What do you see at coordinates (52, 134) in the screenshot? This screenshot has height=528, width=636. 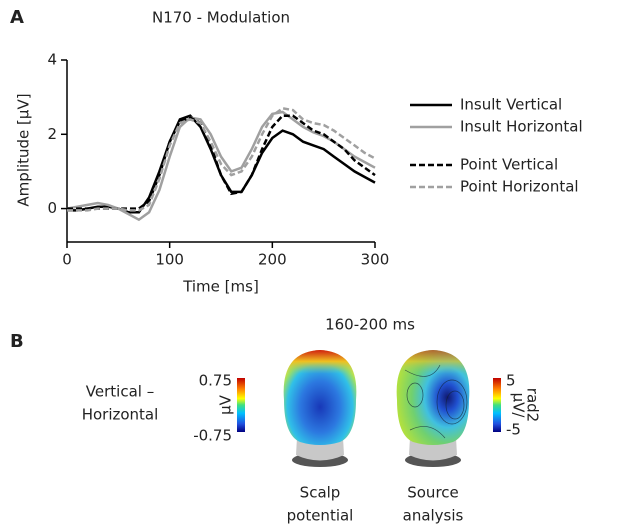 I see `y-tick-label: 2` at bounding box center [52, 134].